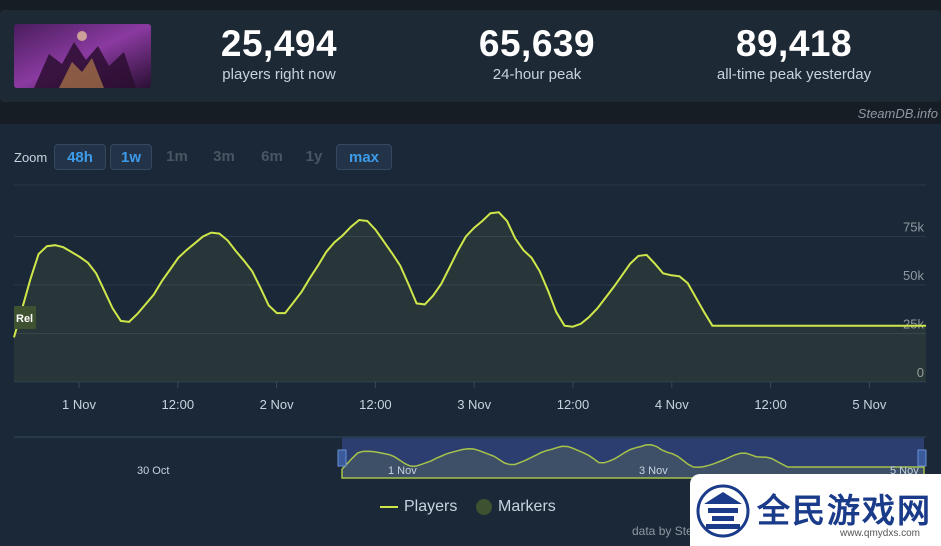  Describe the element at coordinates (224, 156) in the screenshot. I see `zoom-3m-button: 3m` at that location.